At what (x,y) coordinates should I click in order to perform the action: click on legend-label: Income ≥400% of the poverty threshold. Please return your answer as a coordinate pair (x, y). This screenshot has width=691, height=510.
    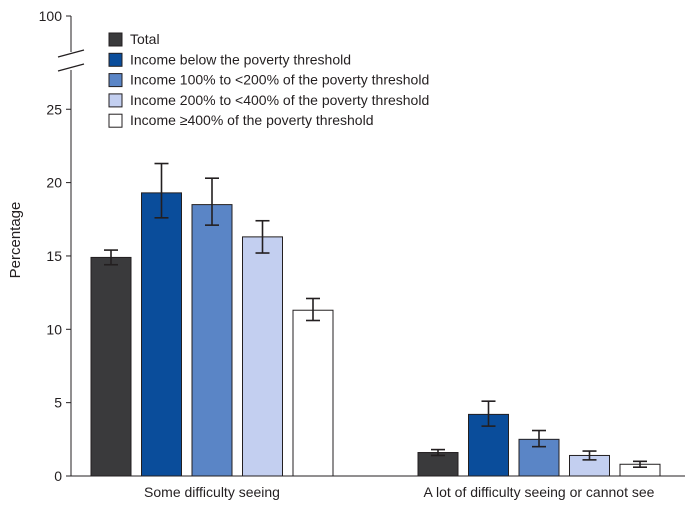
    Looking at the image, I should click on (252, 120).